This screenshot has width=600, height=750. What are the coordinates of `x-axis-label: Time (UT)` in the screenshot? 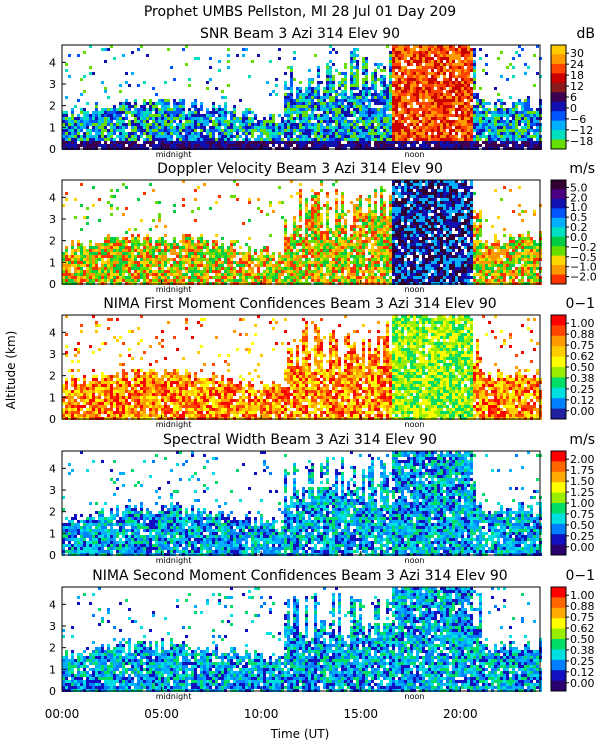 It's located at (300, 734).